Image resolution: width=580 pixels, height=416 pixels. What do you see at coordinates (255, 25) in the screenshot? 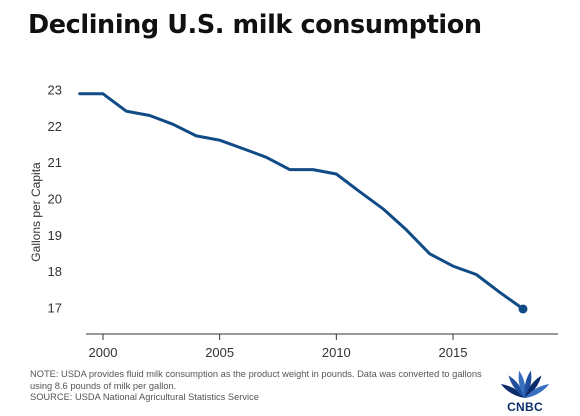
I see `chart-title: Declining U.S. milk consumption` at bounding box center [255, 25].